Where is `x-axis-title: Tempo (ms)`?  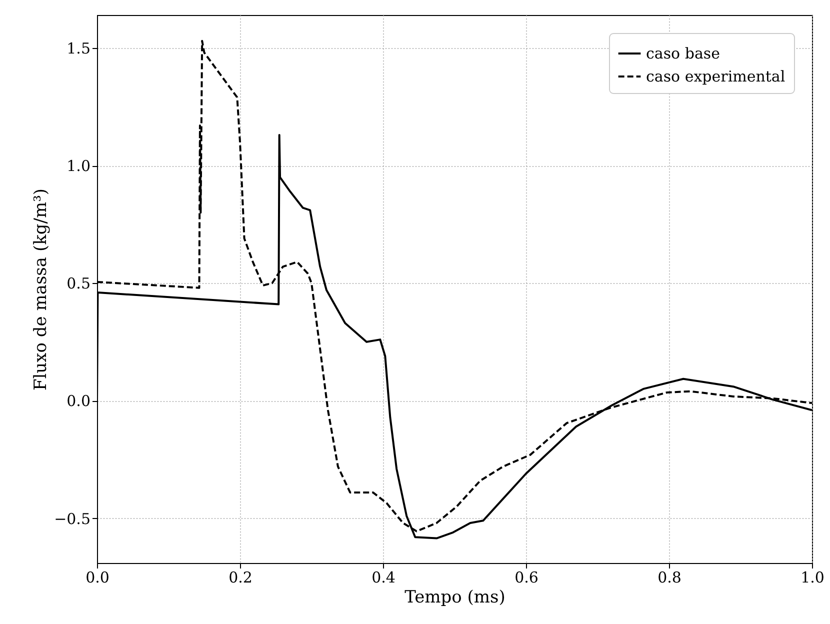 x-axis-title: Tempo (ms) is located at coordinates (455, 598).